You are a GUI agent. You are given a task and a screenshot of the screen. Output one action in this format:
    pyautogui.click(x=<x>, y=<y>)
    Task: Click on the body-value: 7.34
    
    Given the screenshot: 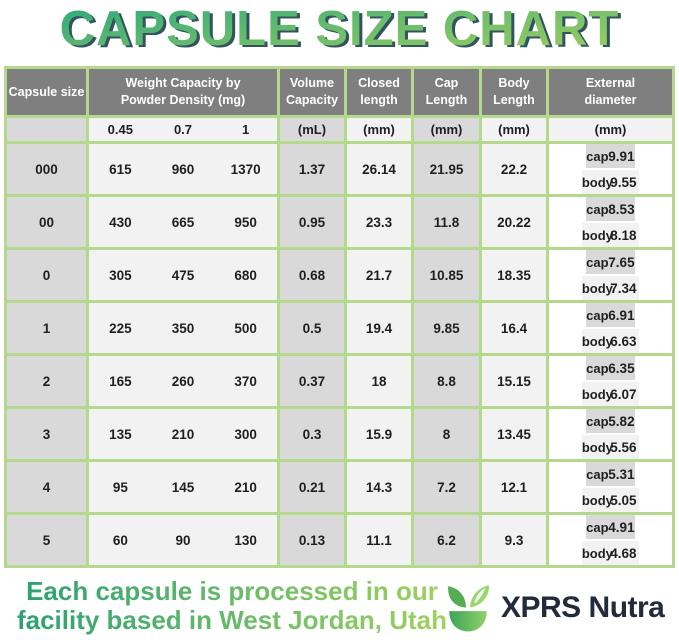 What is the action you would take?
    pyautogui.click(x=623, y=288)
    